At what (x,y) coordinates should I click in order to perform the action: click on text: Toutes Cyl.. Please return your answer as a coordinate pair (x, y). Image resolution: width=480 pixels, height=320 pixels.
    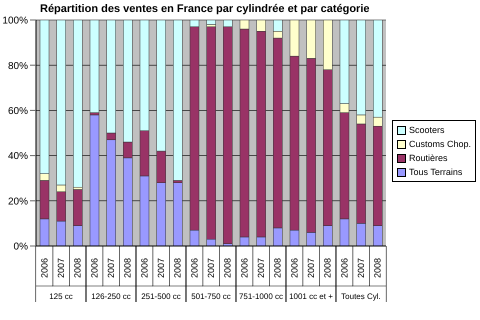
    Looking at the image, I should click on (361, 296).